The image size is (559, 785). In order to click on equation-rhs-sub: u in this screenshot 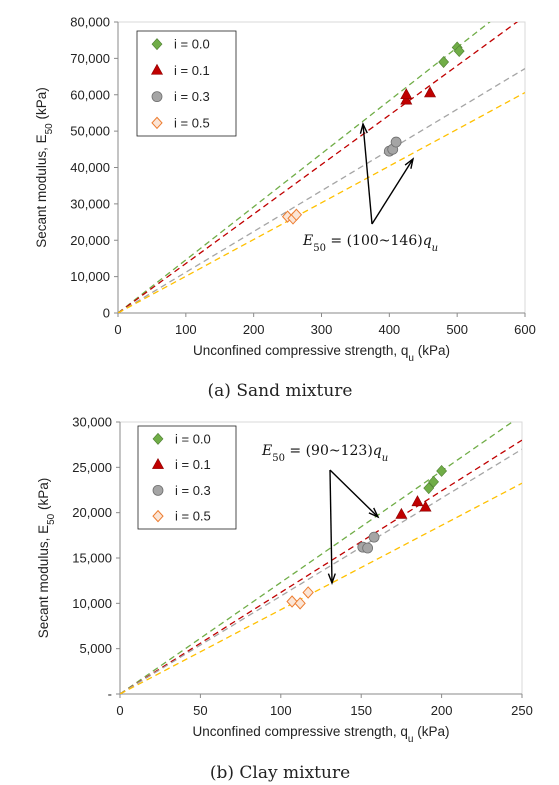, I will do `click(435, 248)`.